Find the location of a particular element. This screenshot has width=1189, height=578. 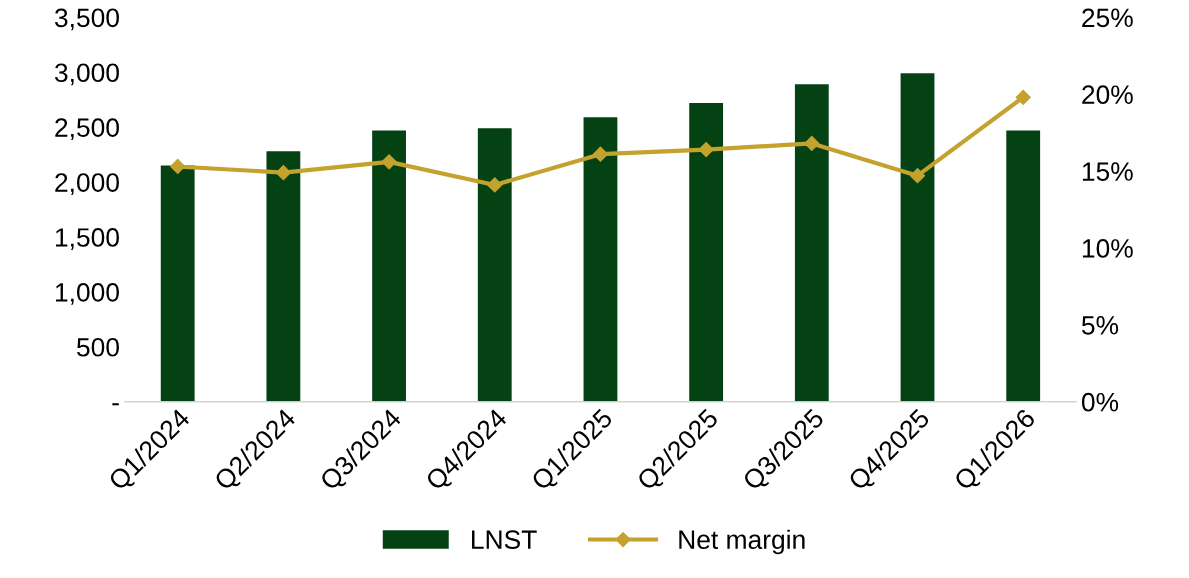

y2-tick-label: 25% is located at coordinates (1107, 18).